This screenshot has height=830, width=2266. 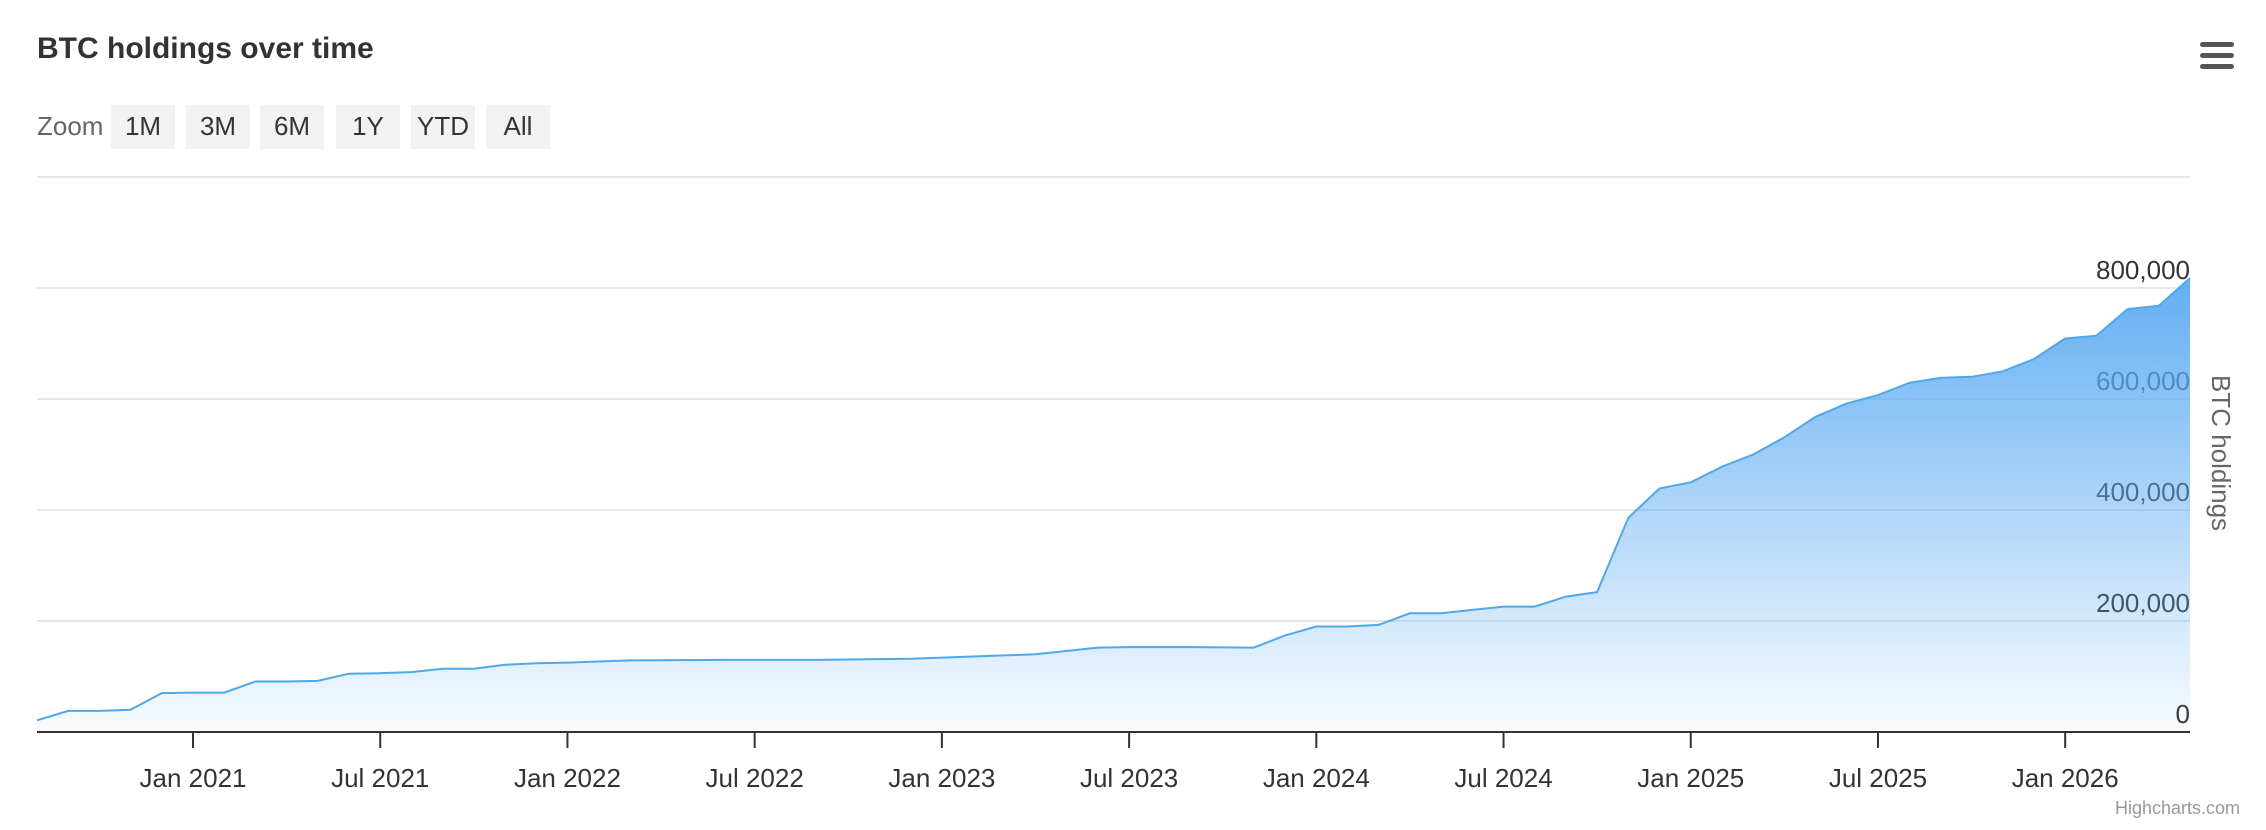 I want to click on x-tick-label: Jan 2026, so click(x=2065, y=778).